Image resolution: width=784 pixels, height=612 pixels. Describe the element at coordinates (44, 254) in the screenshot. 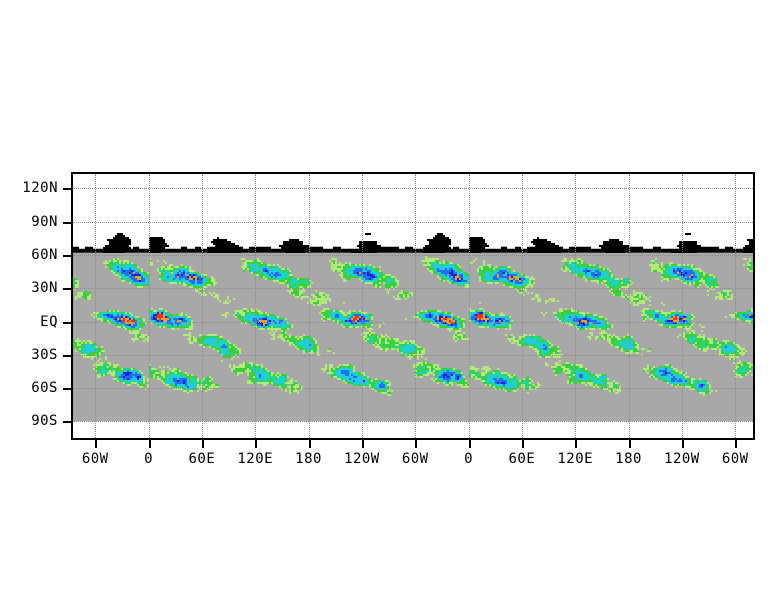

I see `y-tick-label-60N: 60N` at that location.